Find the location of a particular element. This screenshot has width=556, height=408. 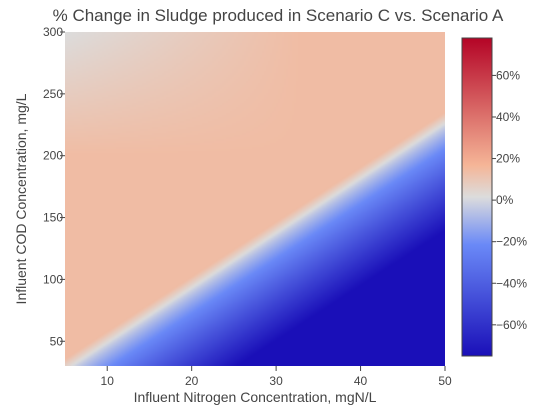

y-axis-title: Influent COD Concentration, mg/L is located at coordinates (21, 198).